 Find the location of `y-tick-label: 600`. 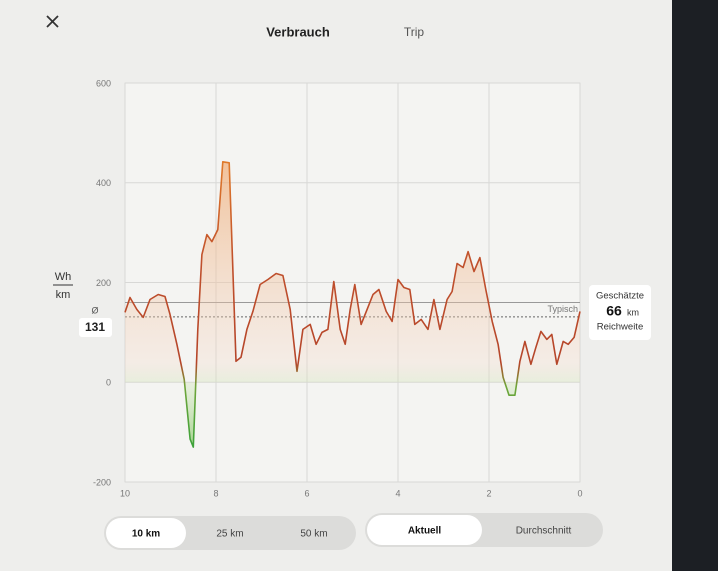

y-tick-label: 600 is located at coordinates (103, 83).